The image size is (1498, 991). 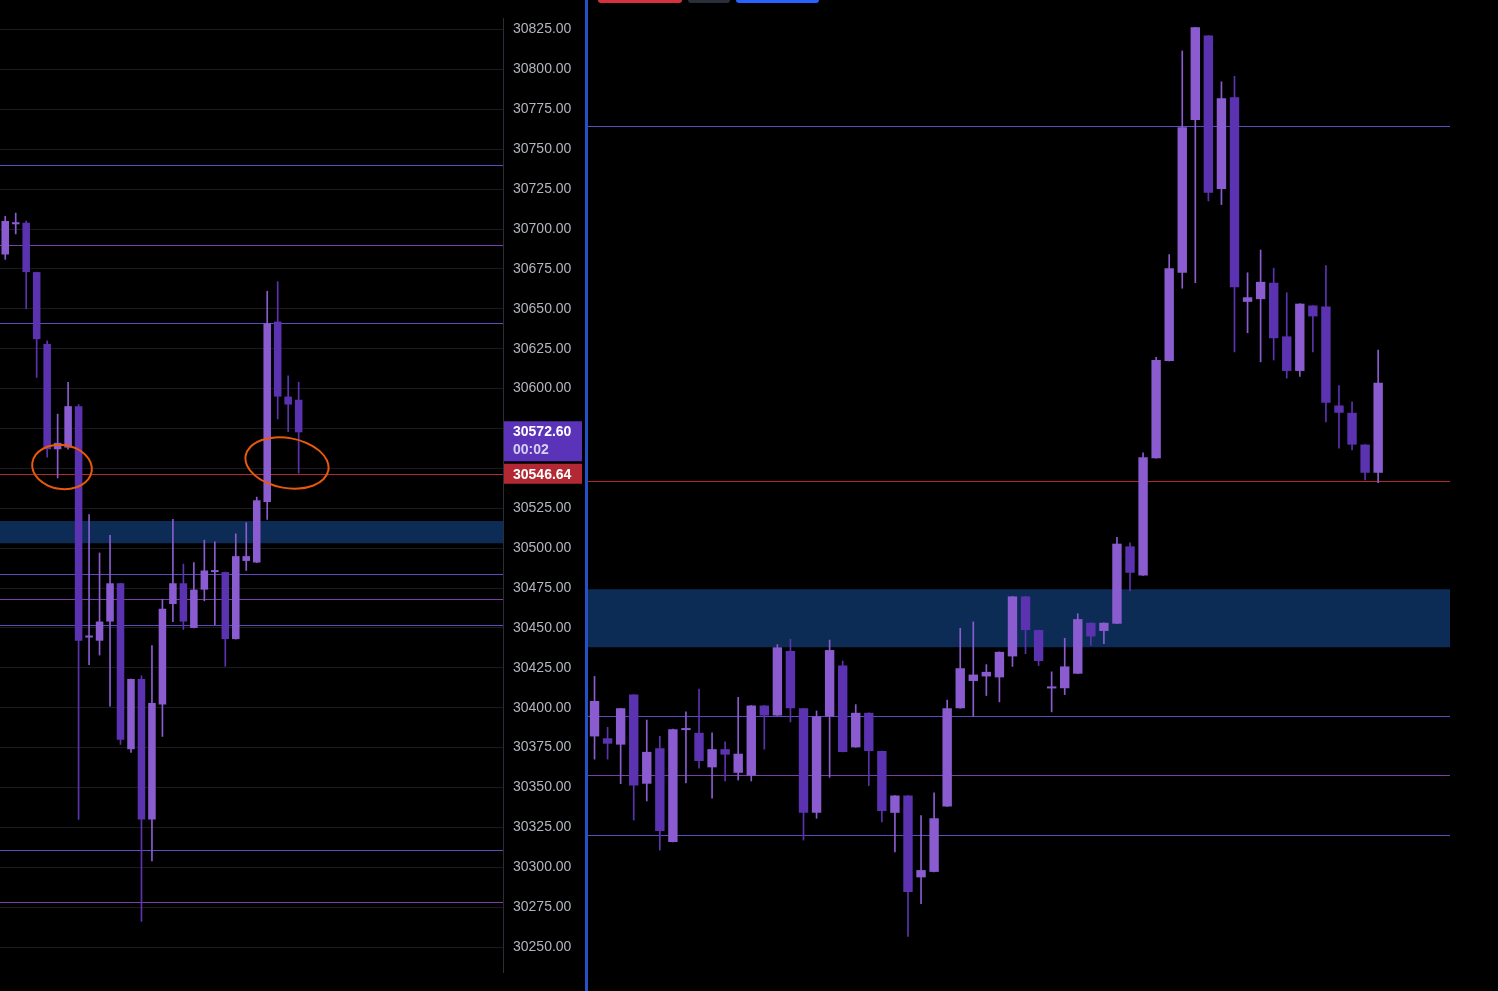 I want to click on ref-line-label: 30546.64, so click(x=542, y=473).